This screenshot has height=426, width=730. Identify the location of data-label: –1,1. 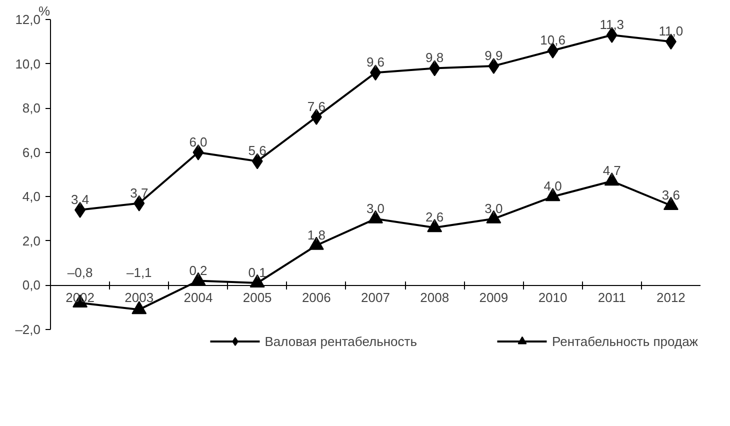
(139, 272).